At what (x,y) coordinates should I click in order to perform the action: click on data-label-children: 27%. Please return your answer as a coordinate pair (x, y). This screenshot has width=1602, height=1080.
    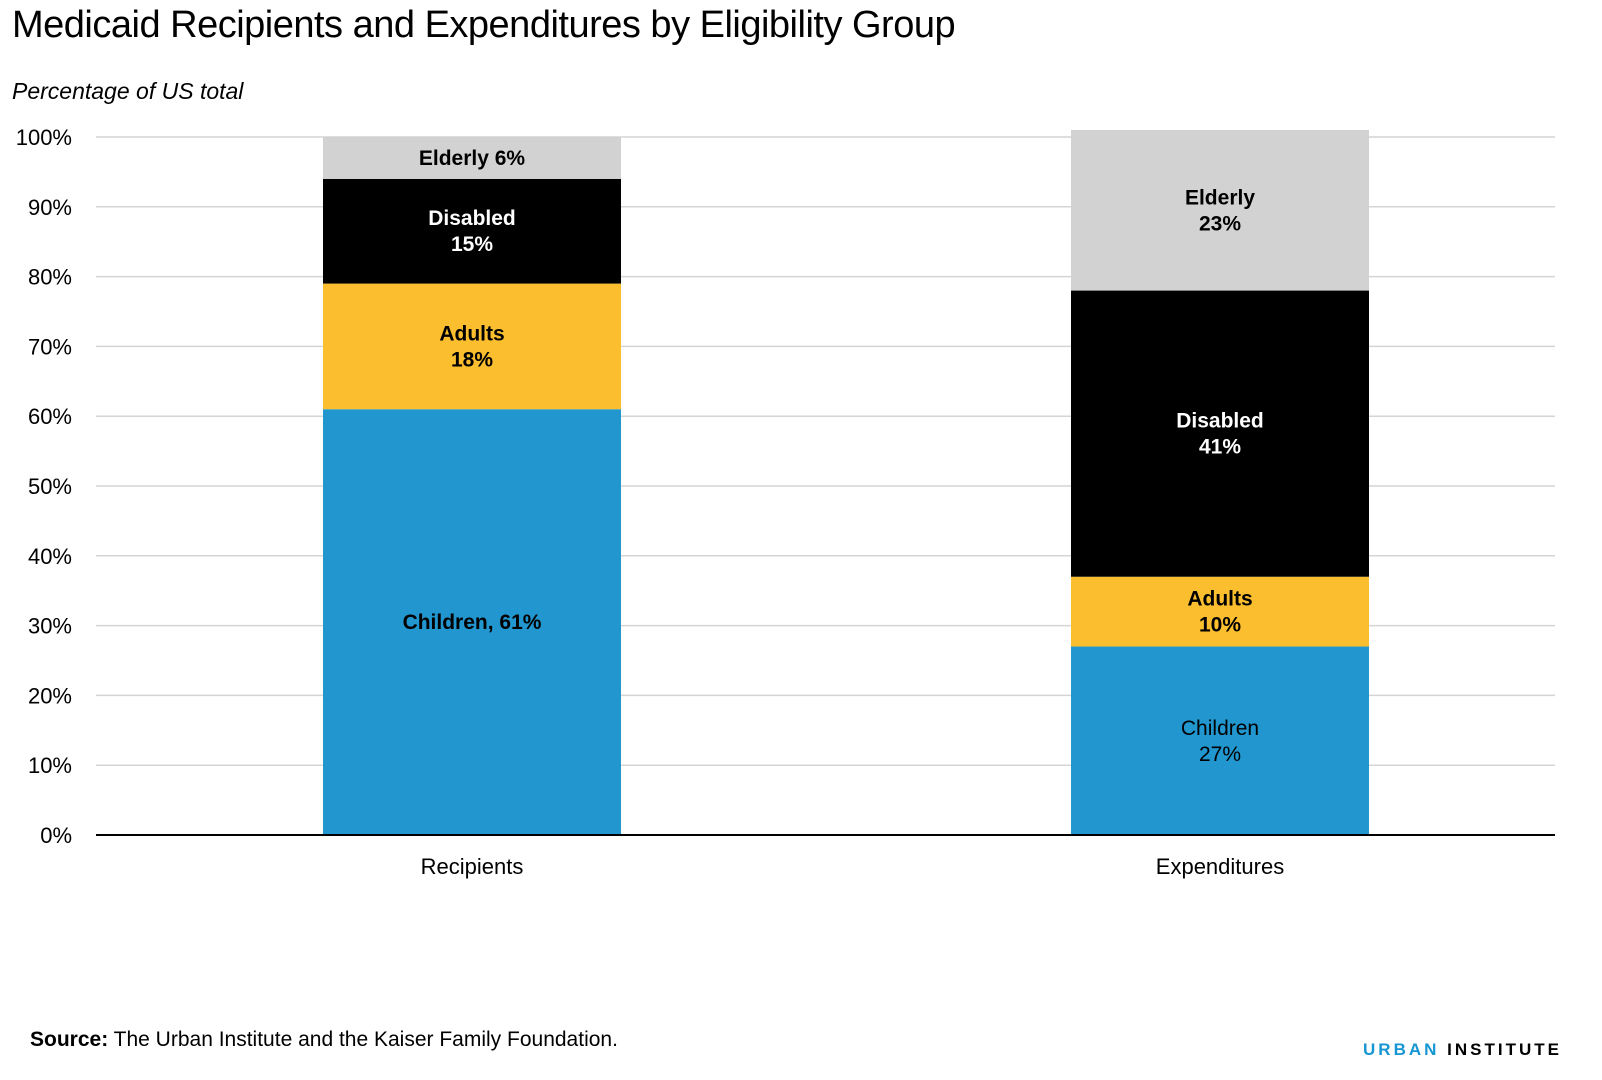
    Looking at the image, I should click on (1220, 754).